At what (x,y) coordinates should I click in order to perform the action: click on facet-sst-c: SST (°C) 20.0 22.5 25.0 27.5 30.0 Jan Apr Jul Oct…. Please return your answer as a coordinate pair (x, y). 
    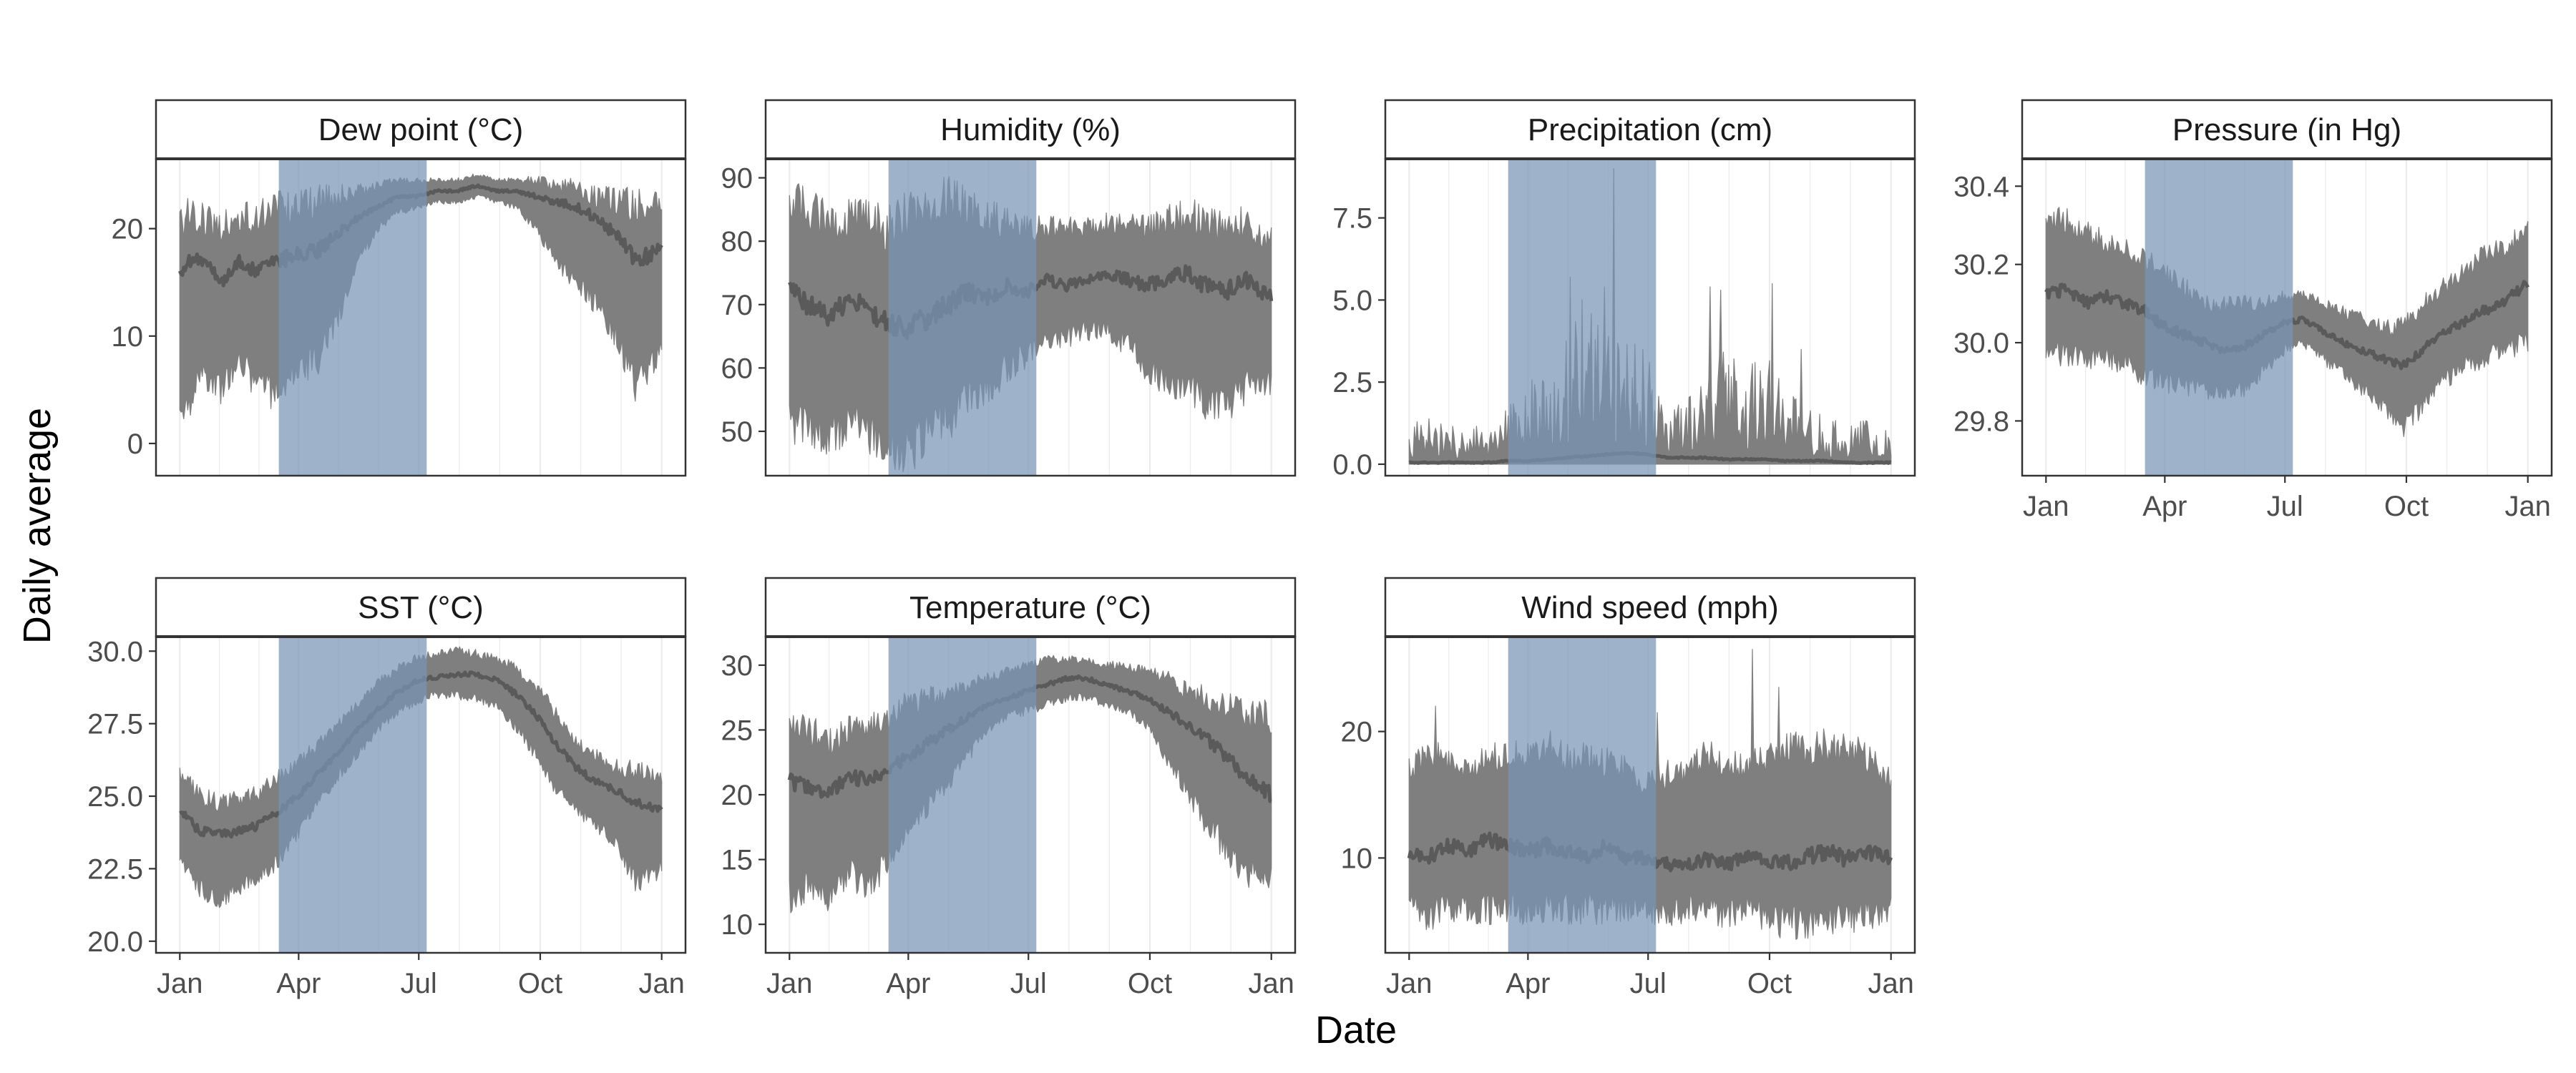
    Looking at the image, I should click on (387, 788).